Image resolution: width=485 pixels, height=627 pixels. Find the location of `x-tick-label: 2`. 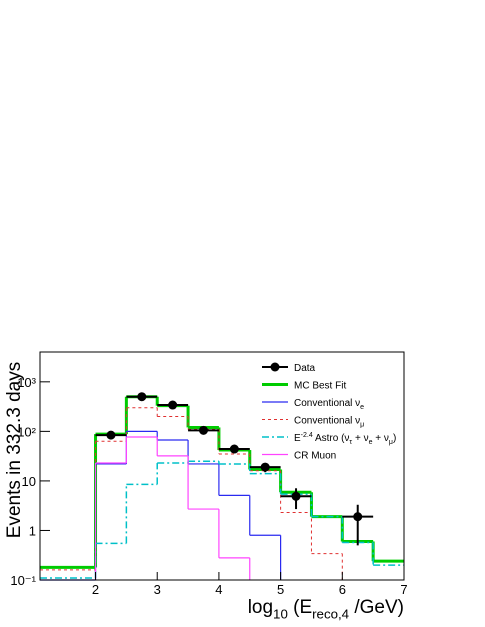

x-tick-label: 2 is located at coordinates (95, 589).